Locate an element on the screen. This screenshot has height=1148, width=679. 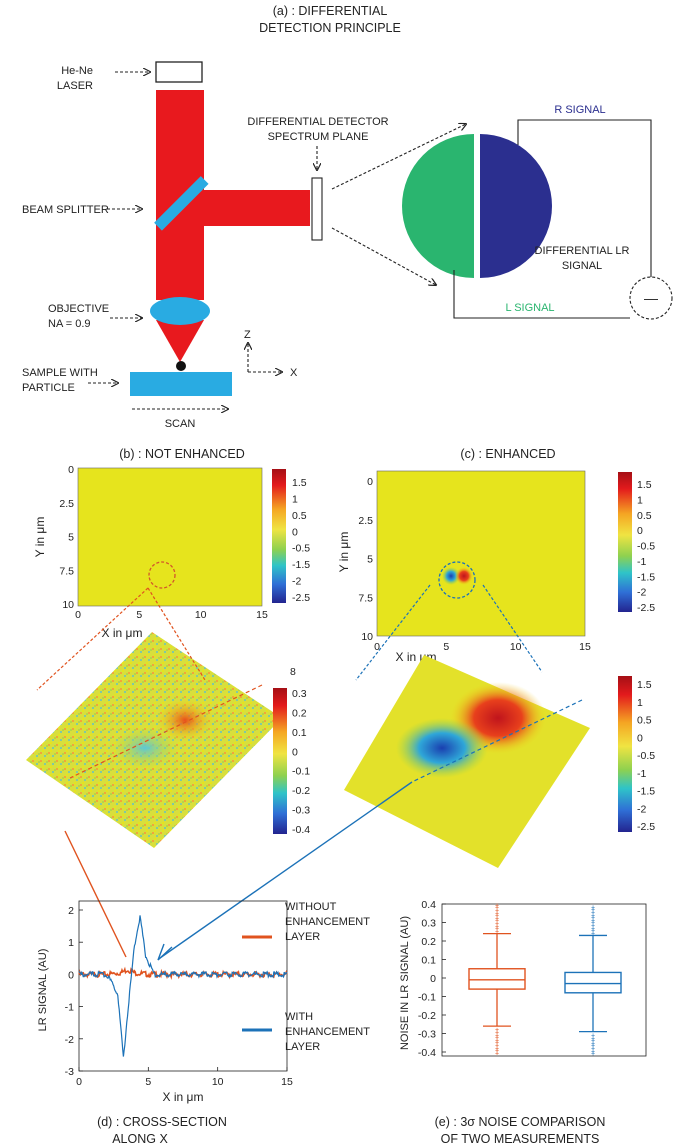
cb-c3d-label: -2 is located at coordinates (641, 809).